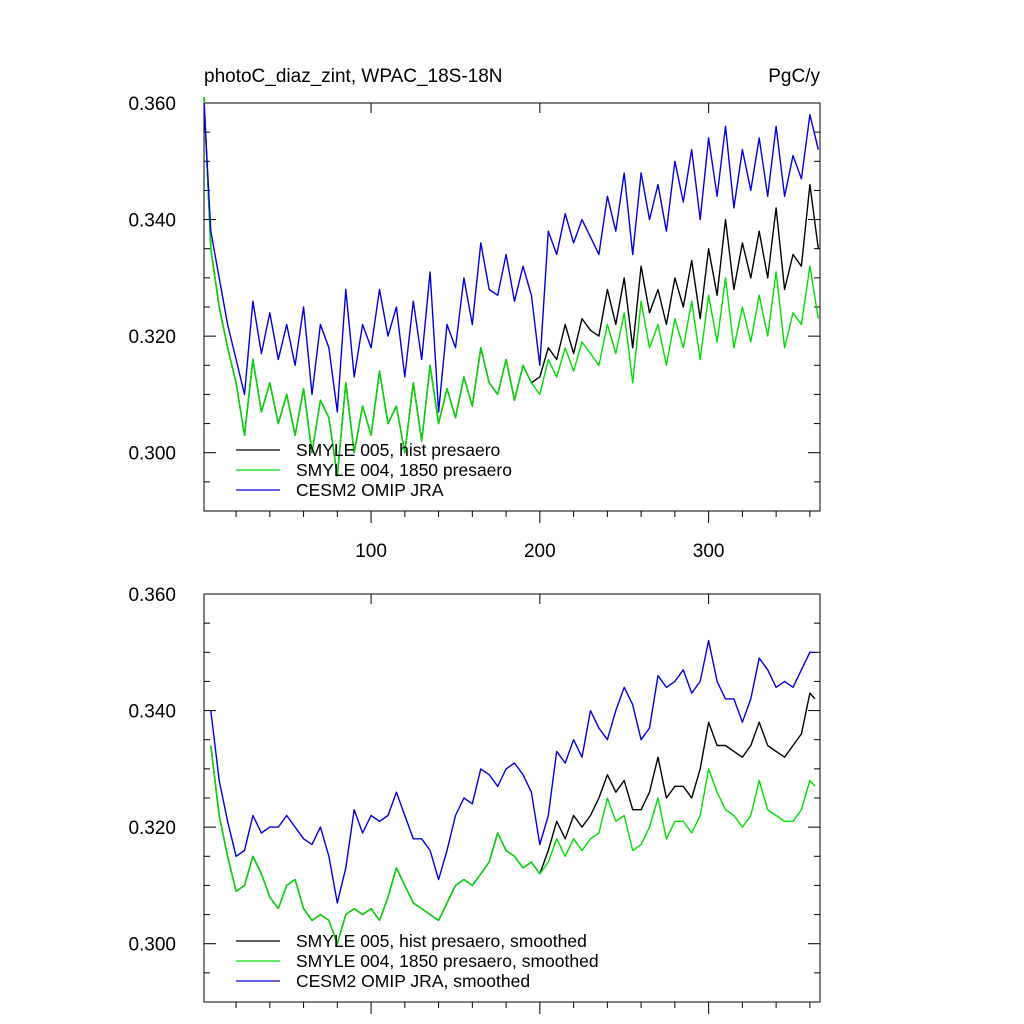 This screenshot has width=1024, height=1024. What do you see at coordinates (540, 551) in the screenshot?
I see `x-tick-label: 200` at bounding box center [540, 551].